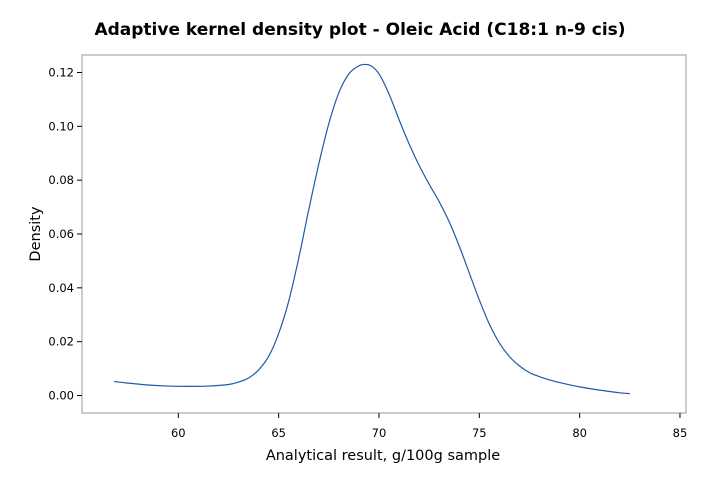  I want to click on x-axis-ticks: 60 65 70 75 80 85, so click(429, 426).